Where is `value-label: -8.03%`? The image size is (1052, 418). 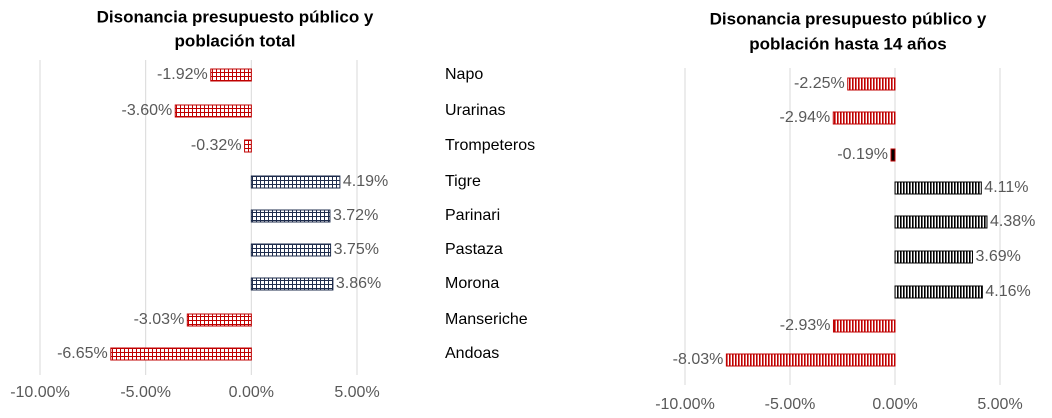
value-label: -8.03% is located at coordinates (698, 359).